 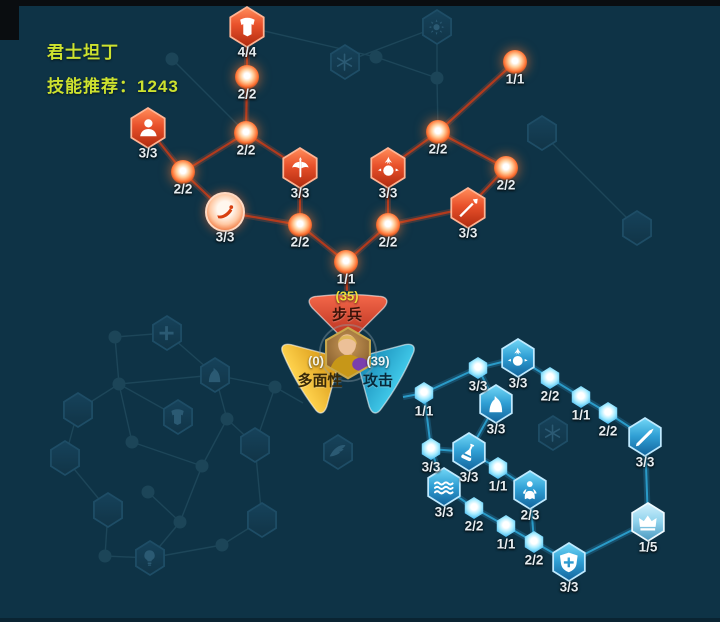 I want to click on skill-node-t13, so click(x=468, y=208).